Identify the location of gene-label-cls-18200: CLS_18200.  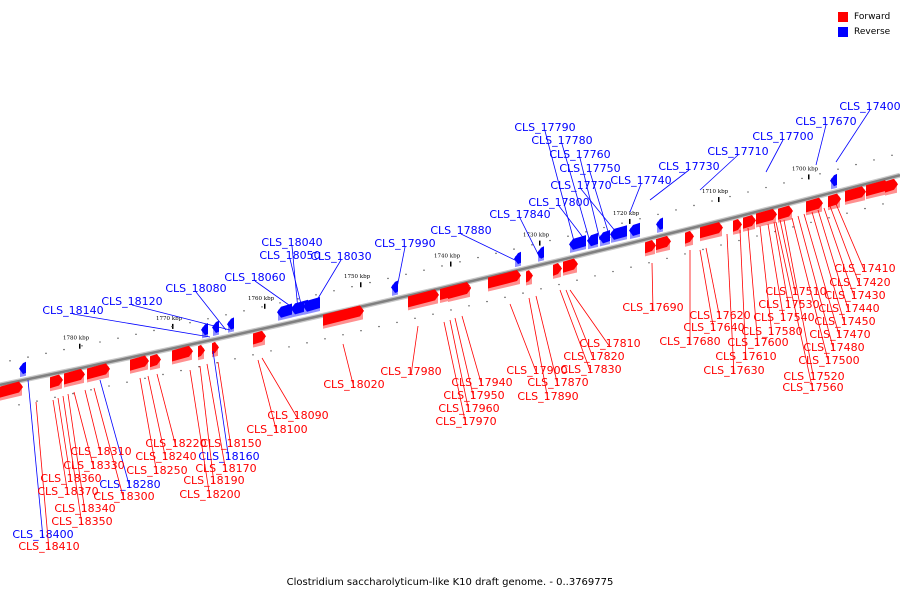
(209, 494).